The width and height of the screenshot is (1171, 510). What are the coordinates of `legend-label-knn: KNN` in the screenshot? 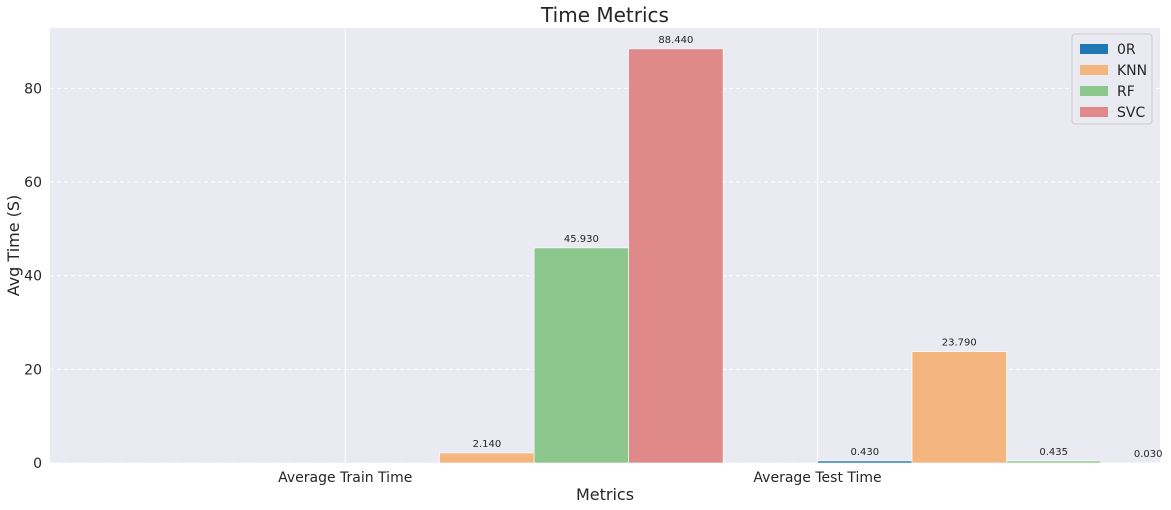 It's located at (1132, 71).